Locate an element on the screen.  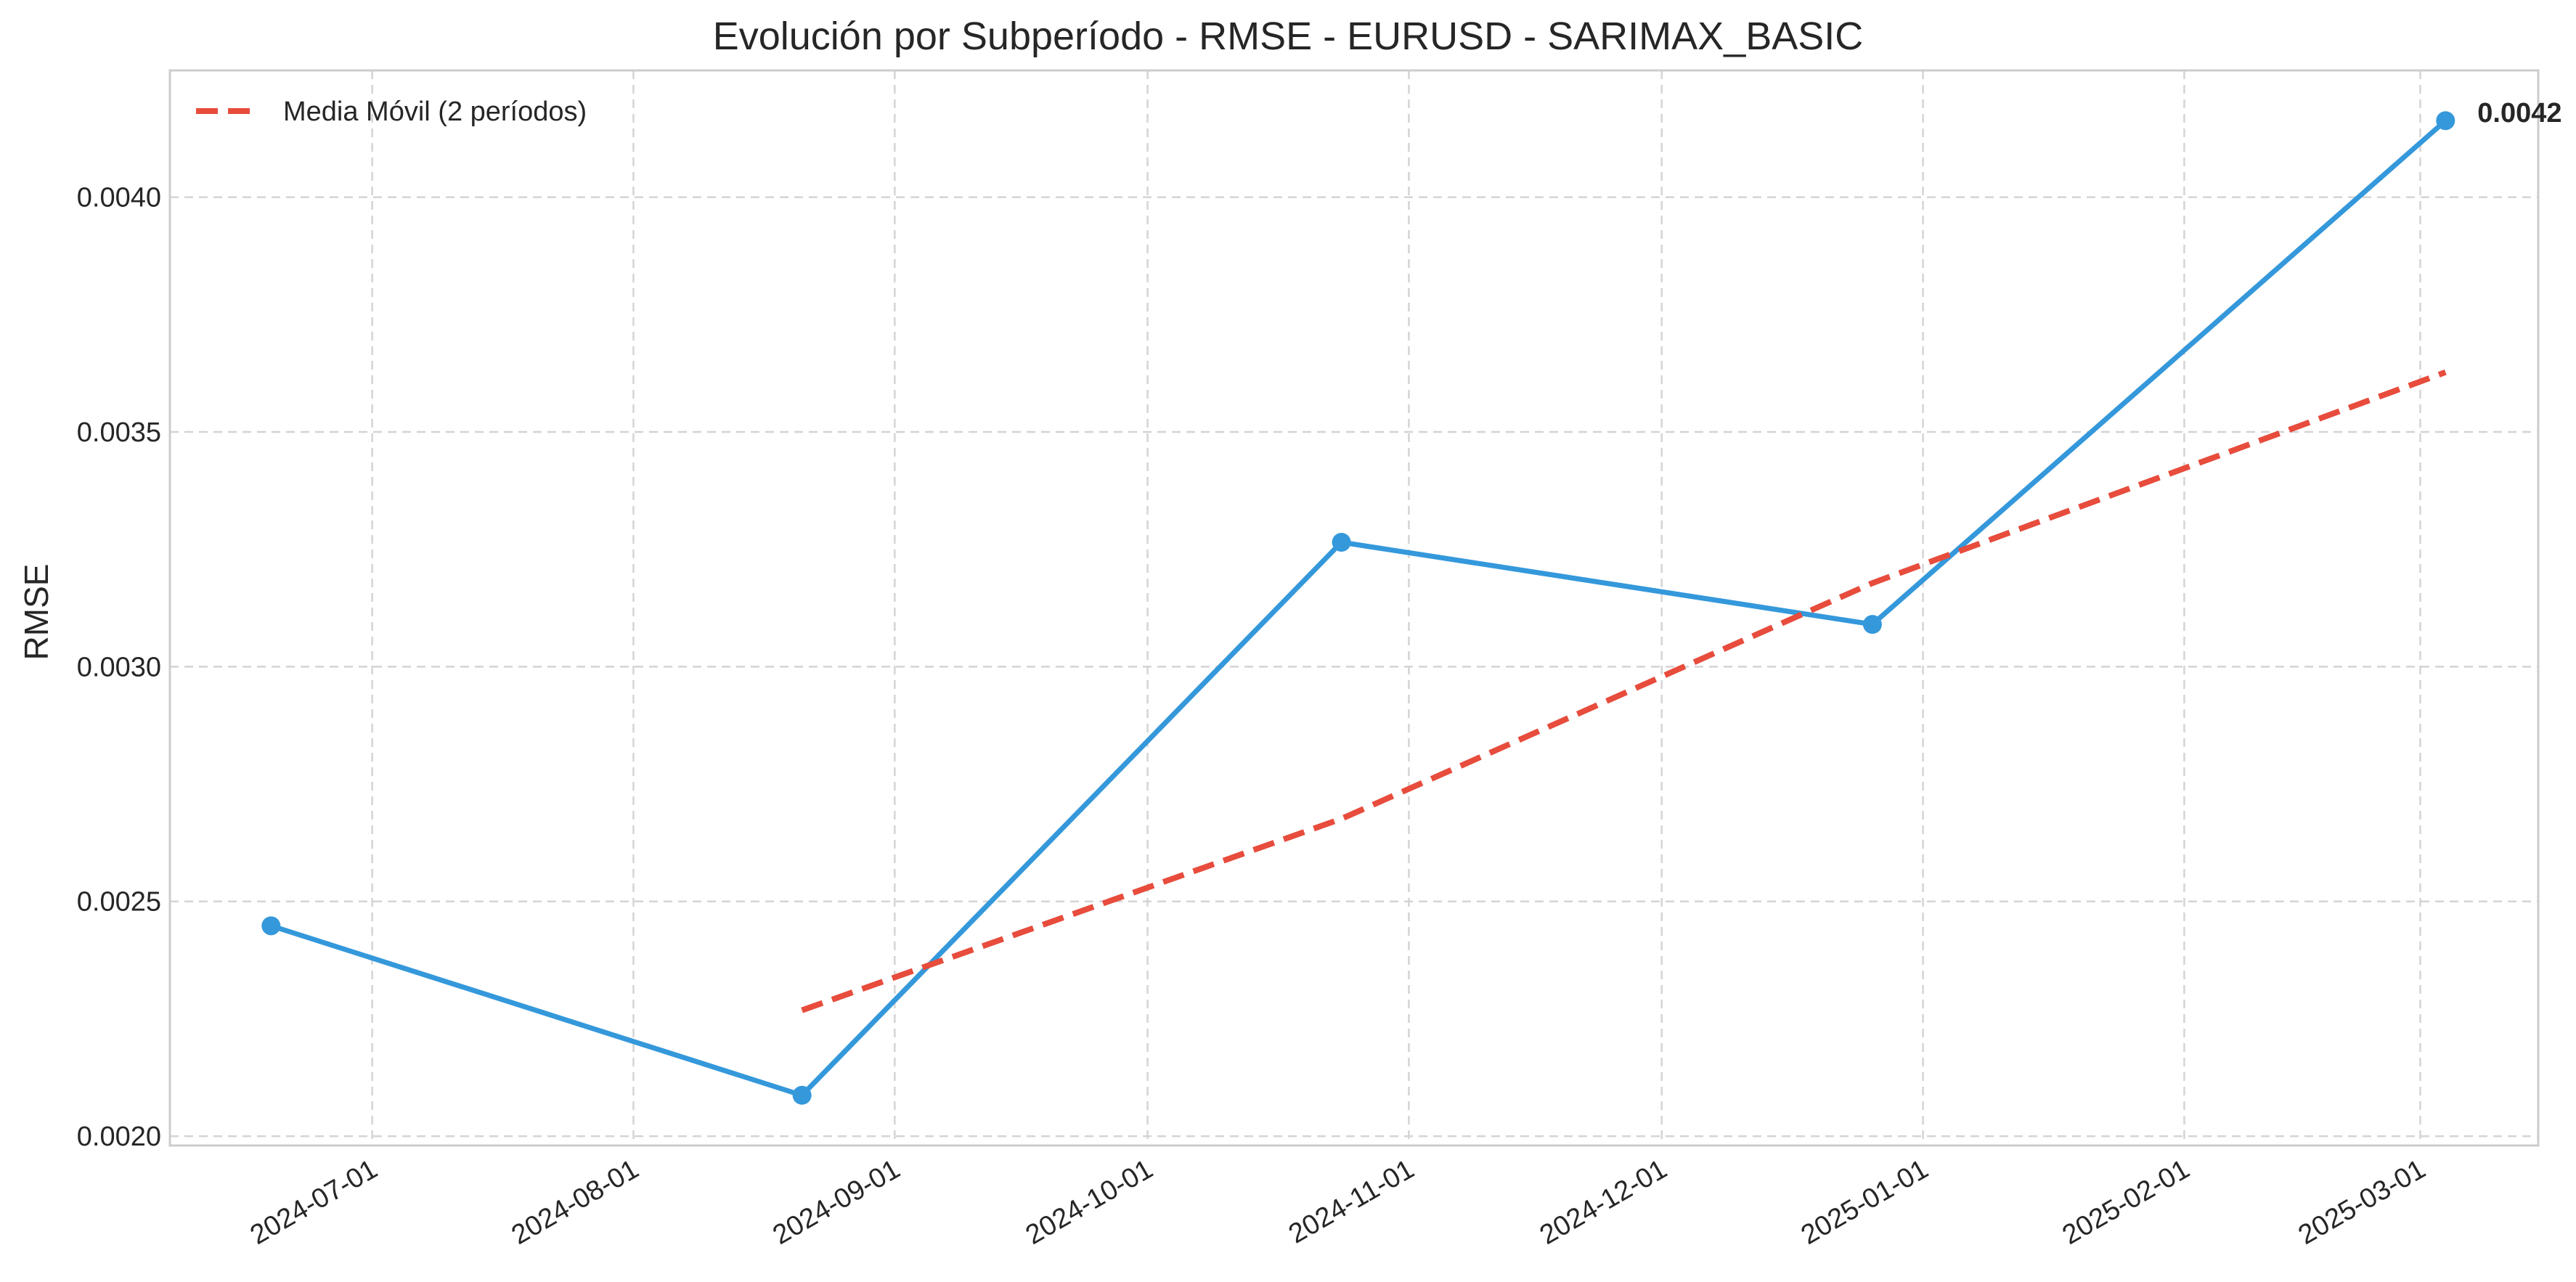
last-value-label: 0.0042 is located at coordinates (2519, 113).